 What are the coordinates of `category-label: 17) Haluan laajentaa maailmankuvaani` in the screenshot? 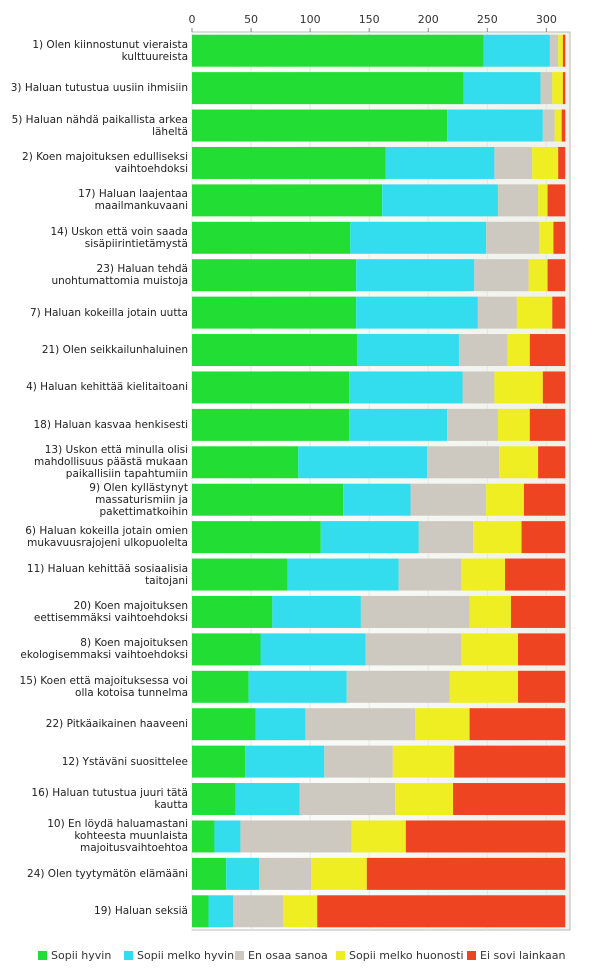 It's located at (133, 200).